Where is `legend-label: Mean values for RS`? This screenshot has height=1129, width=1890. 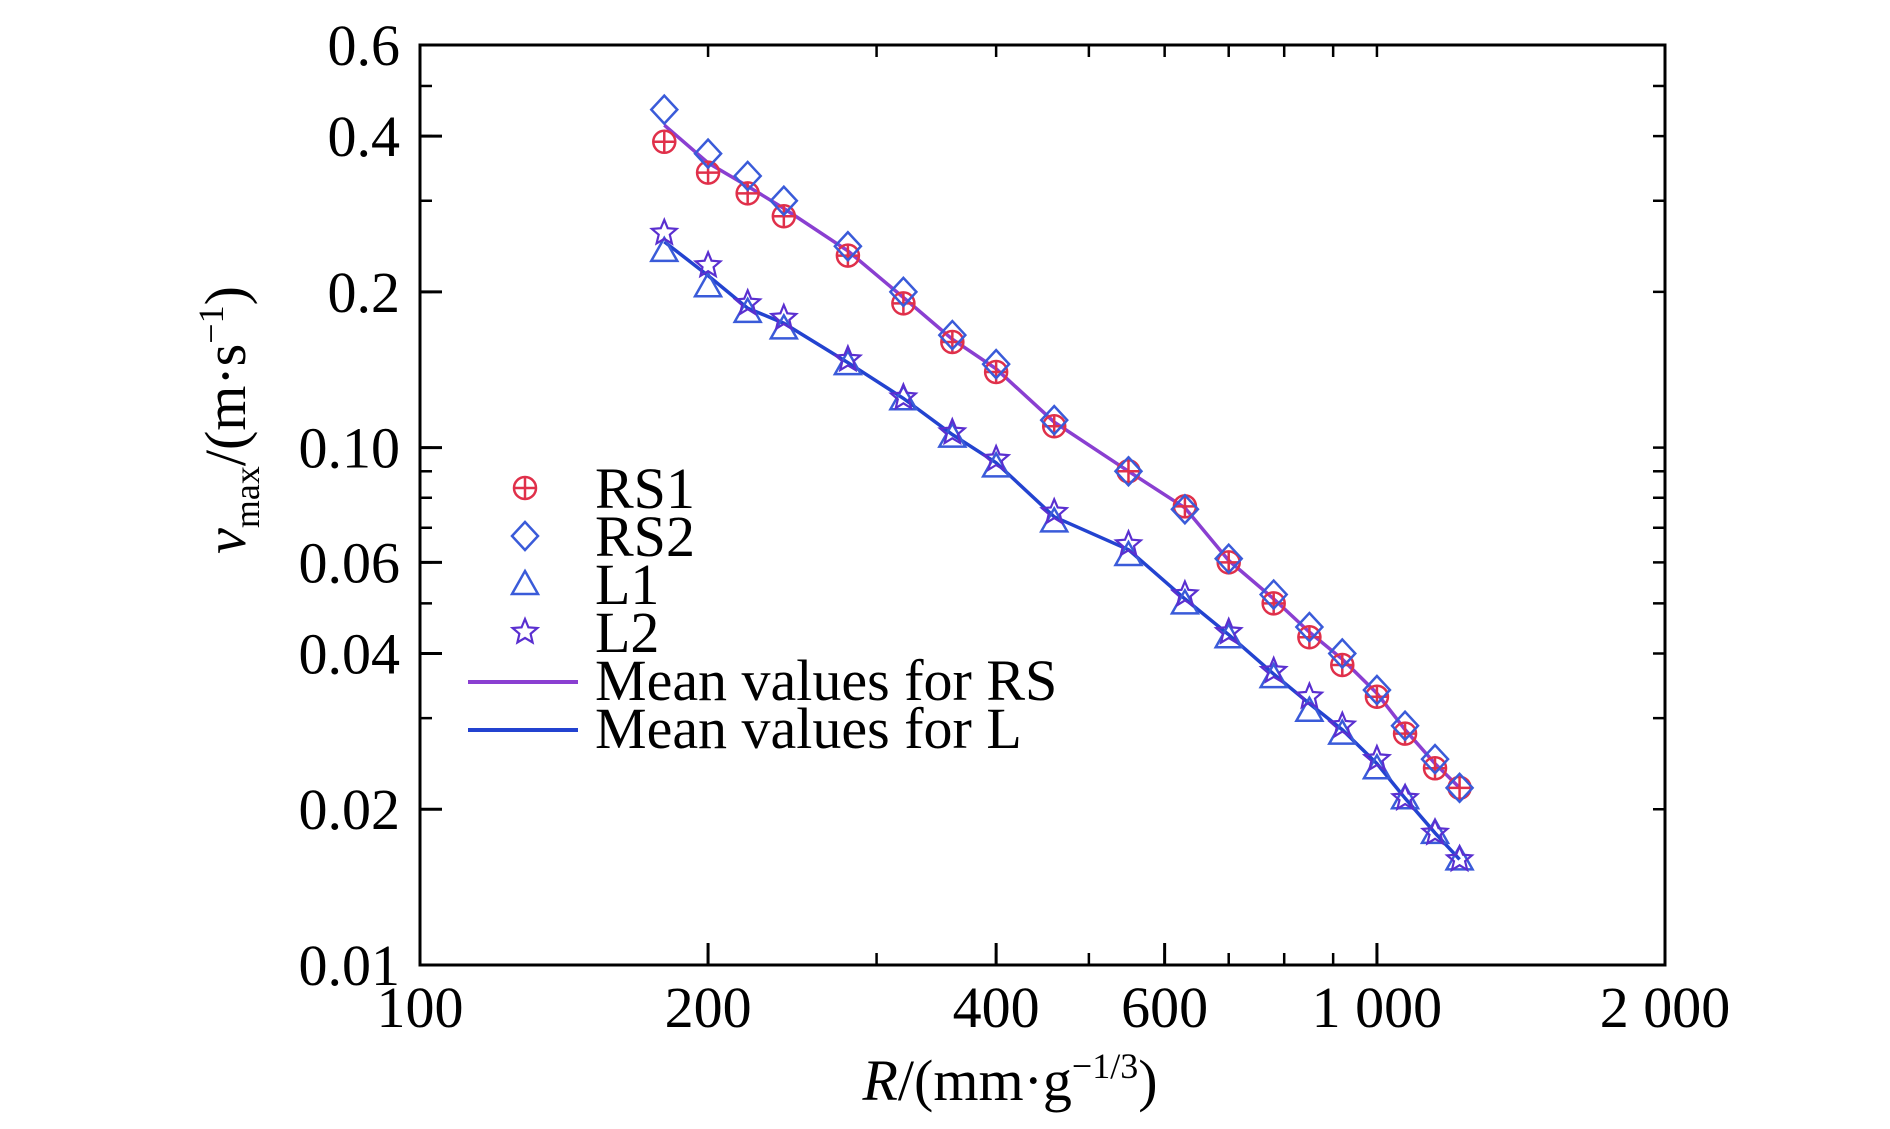
legend-label: Mean values for RS is located at coordinates (826, 680).